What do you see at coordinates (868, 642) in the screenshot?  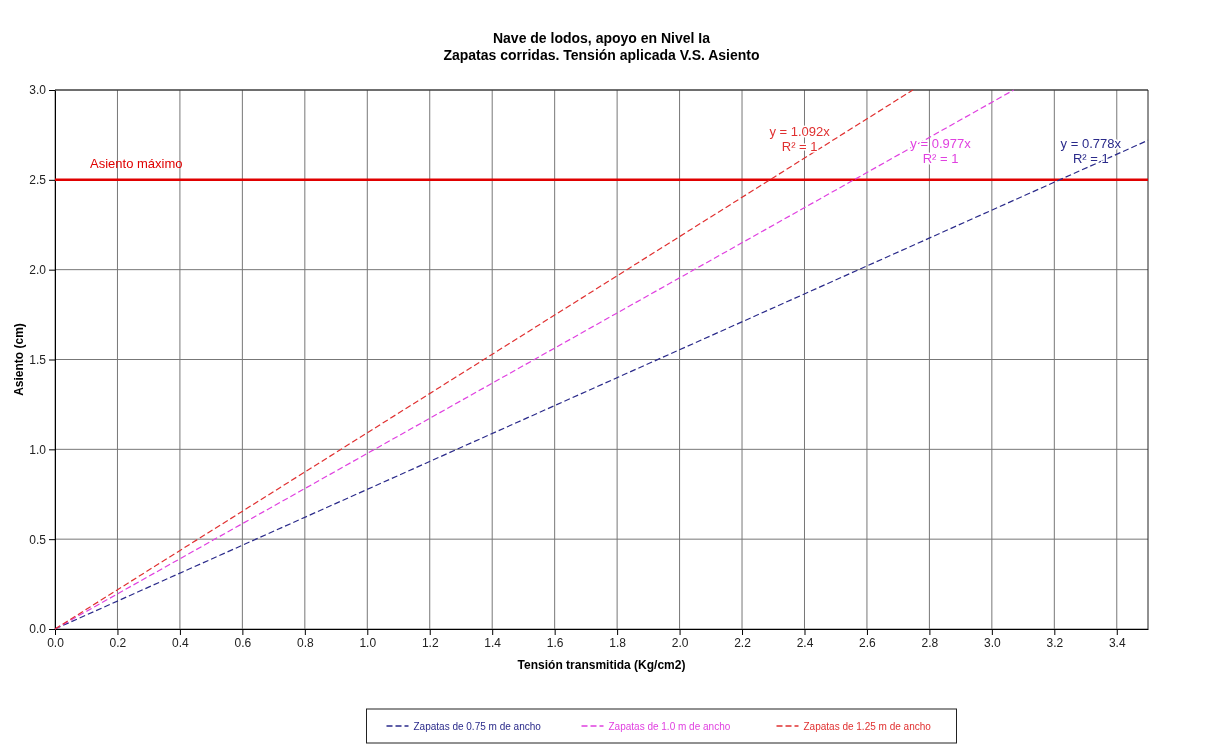 I see `x-tick-label: 2.6` at bounding box center [868, 642].